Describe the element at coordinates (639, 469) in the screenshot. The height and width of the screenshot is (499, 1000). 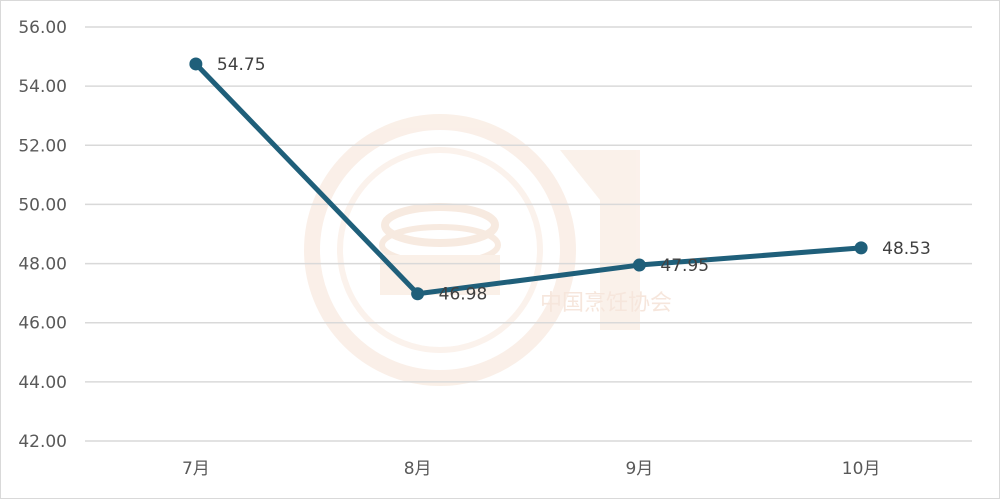
I see `x-tick-label: 9月` at that location.